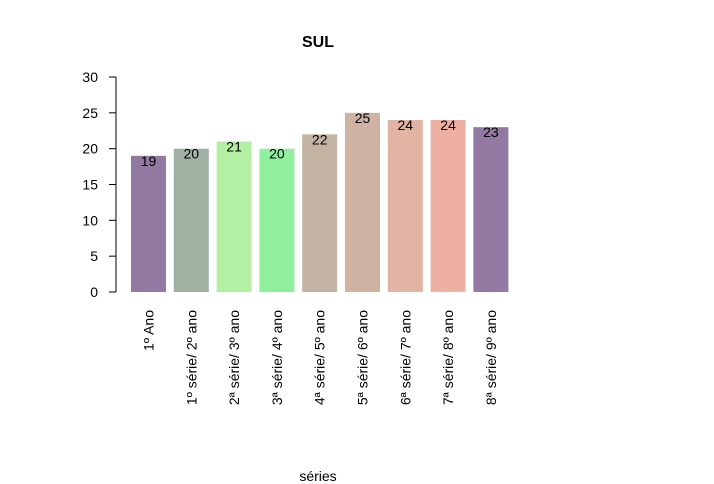 This screenshot has width=714, height=484. I want to click on x-tick-label: 3ª série/ 4º ano, so click(277, 357).